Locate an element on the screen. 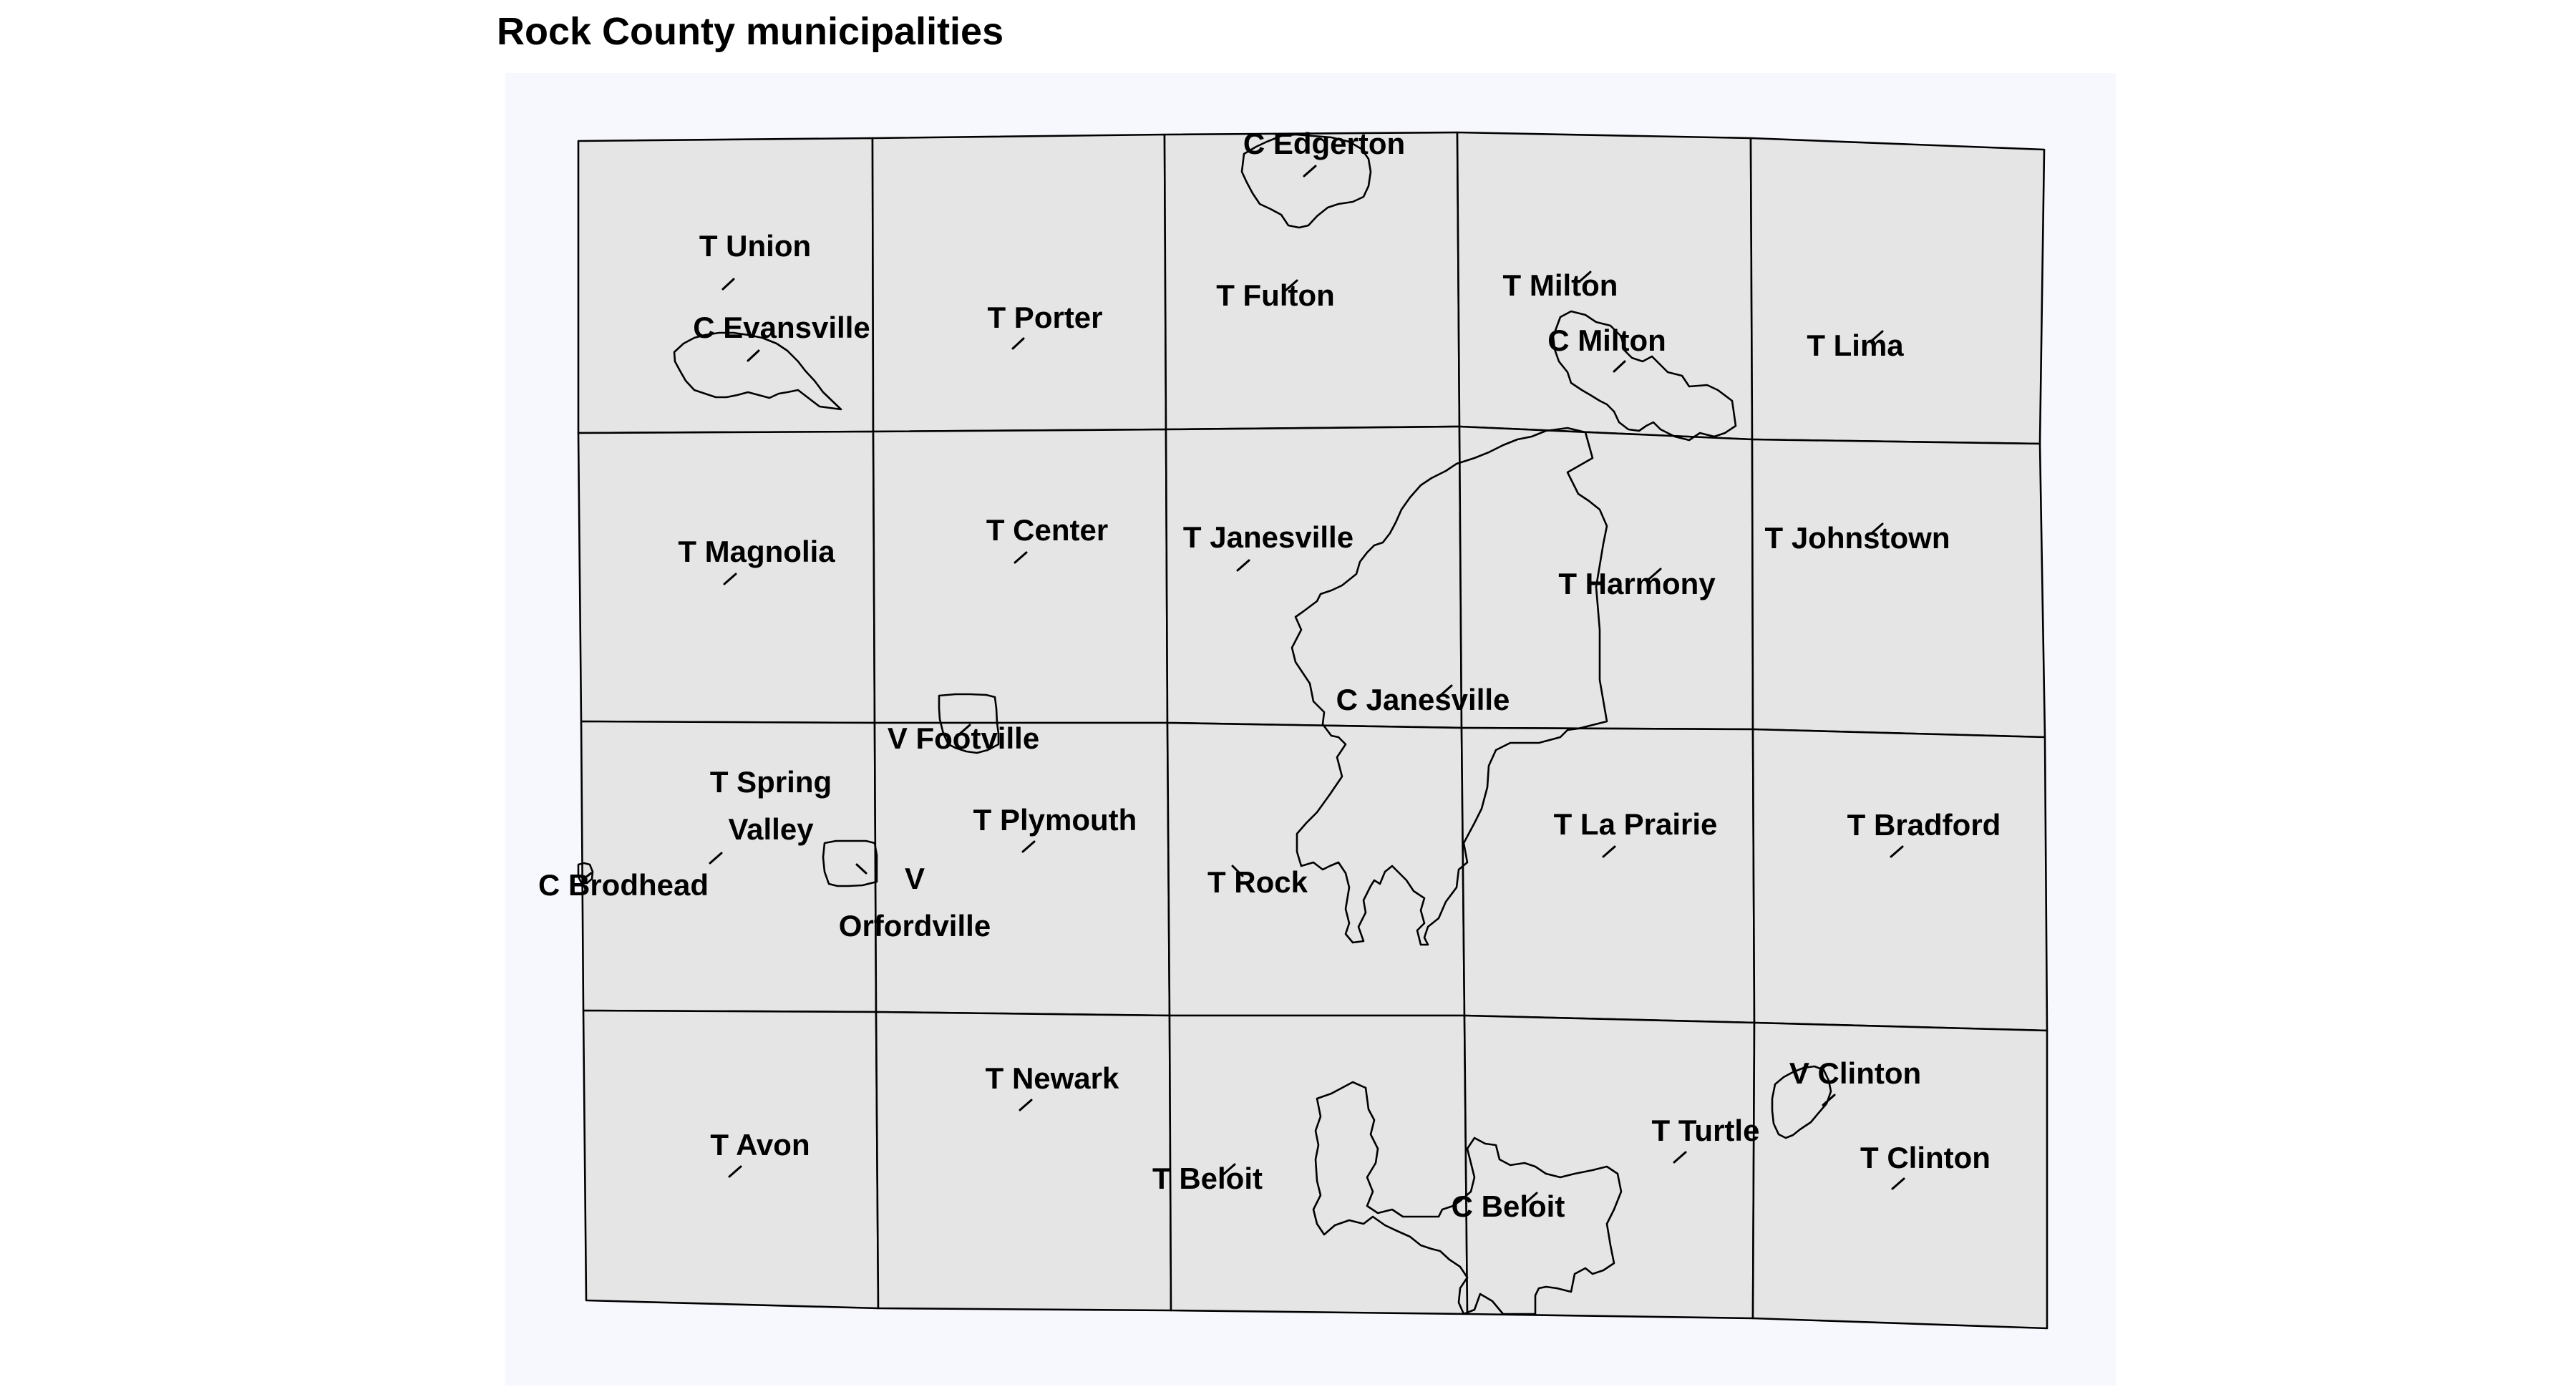 The width and height of the screenshot is (2576, 1392). map-title: Rock County municipalities is located at coordinates (750, 32).